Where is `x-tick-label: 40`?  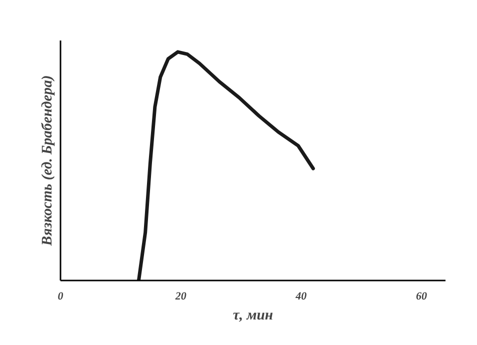 x-tick-label: 40 is located at coordinates (301, 296).